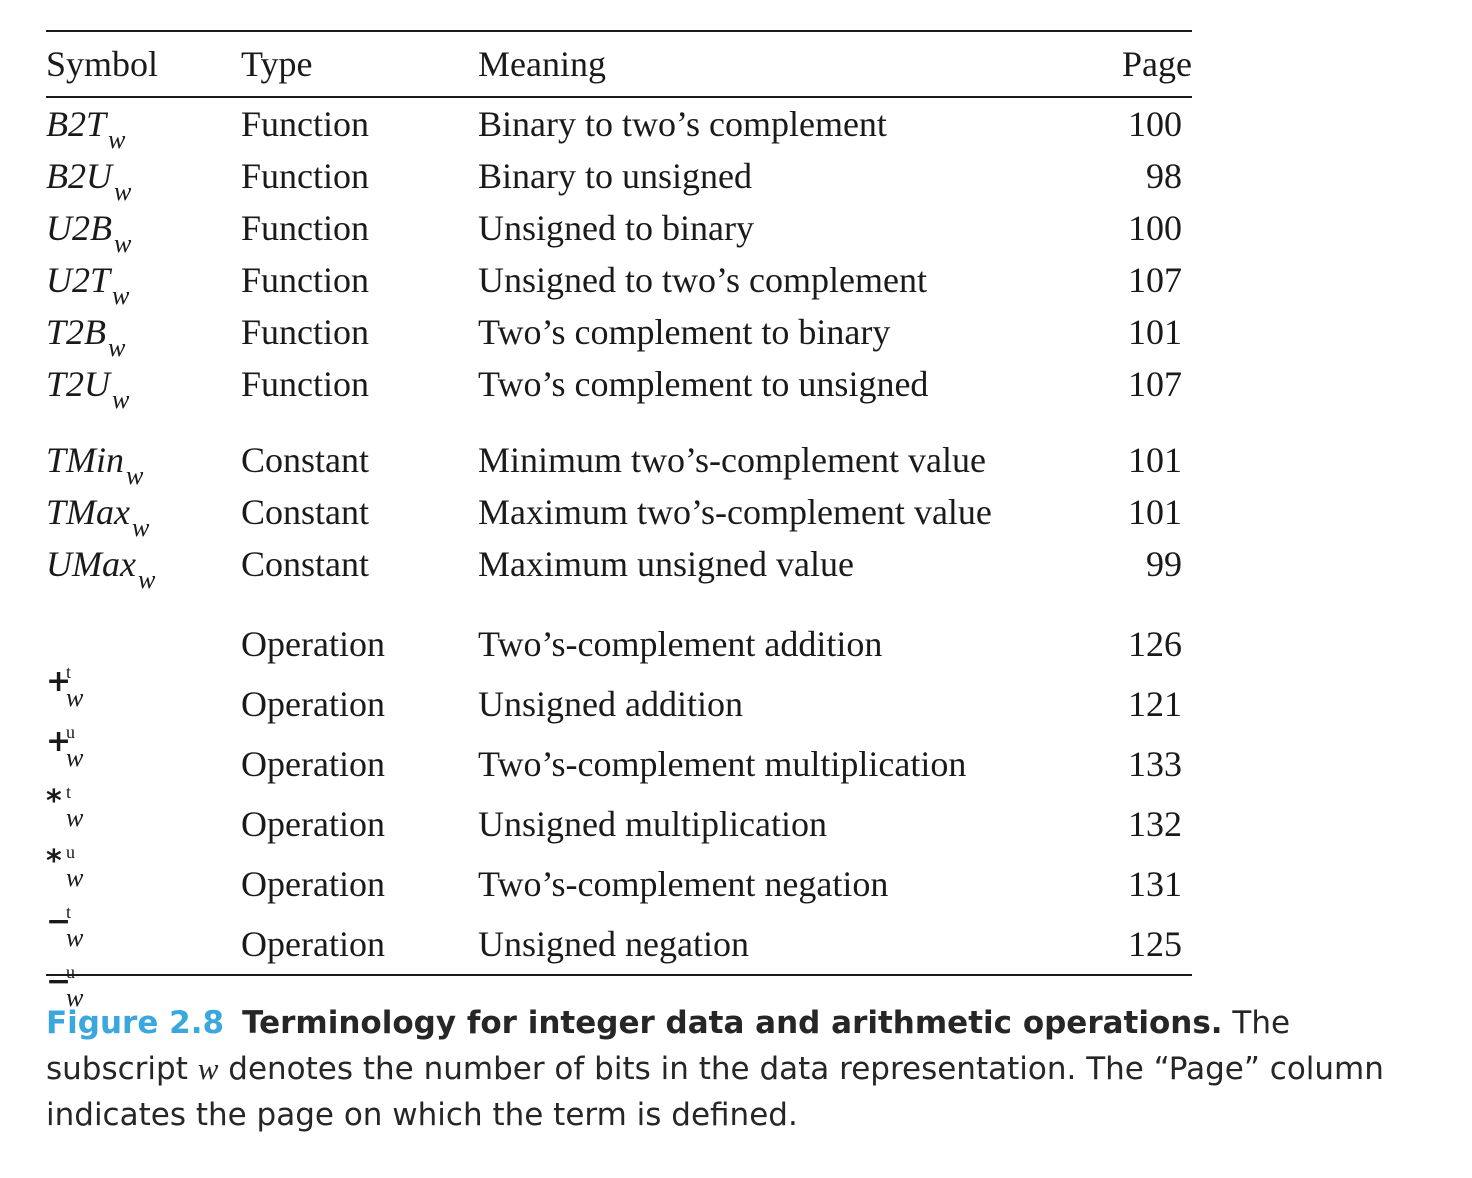 Image resolution: width=1472 pixels, height=1178 pixels. I want to click on header-meaning: Meaning, so click(542, 64).